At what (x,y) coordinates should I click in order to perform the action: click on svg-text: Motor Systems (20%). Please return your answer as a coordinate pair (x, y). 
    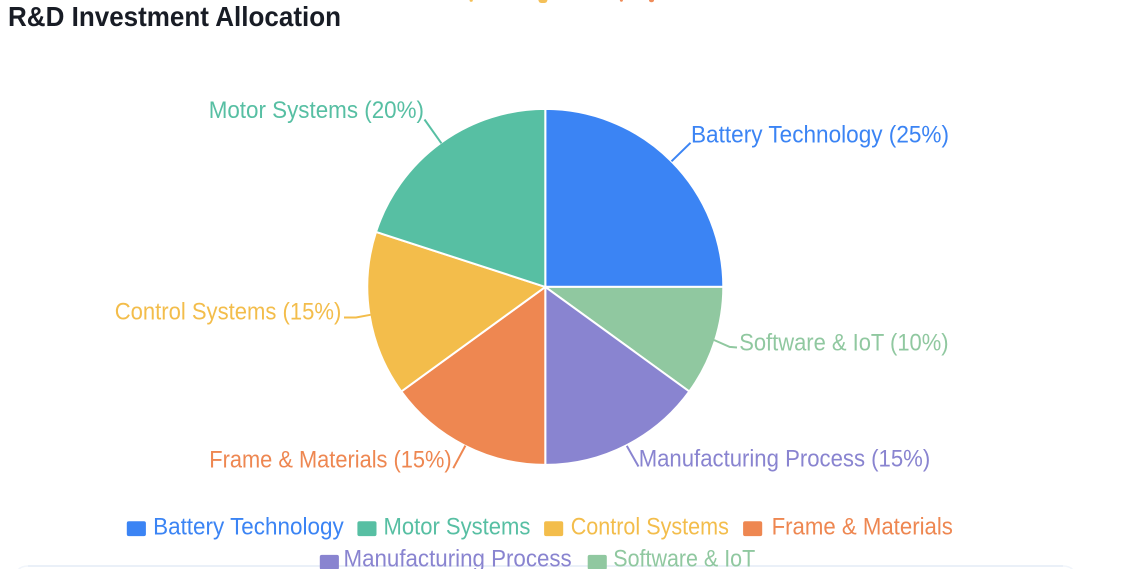
    Looking at the image, I should click on (316, 110).